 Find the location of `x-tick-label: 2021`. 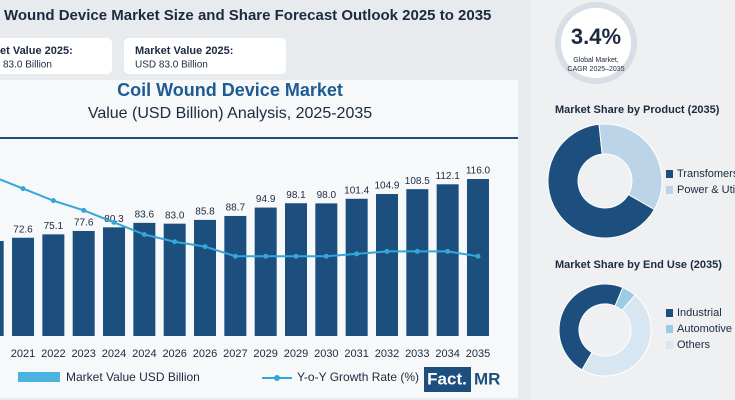

x-tick-label: 2021 is located at coordinates (23, 354).